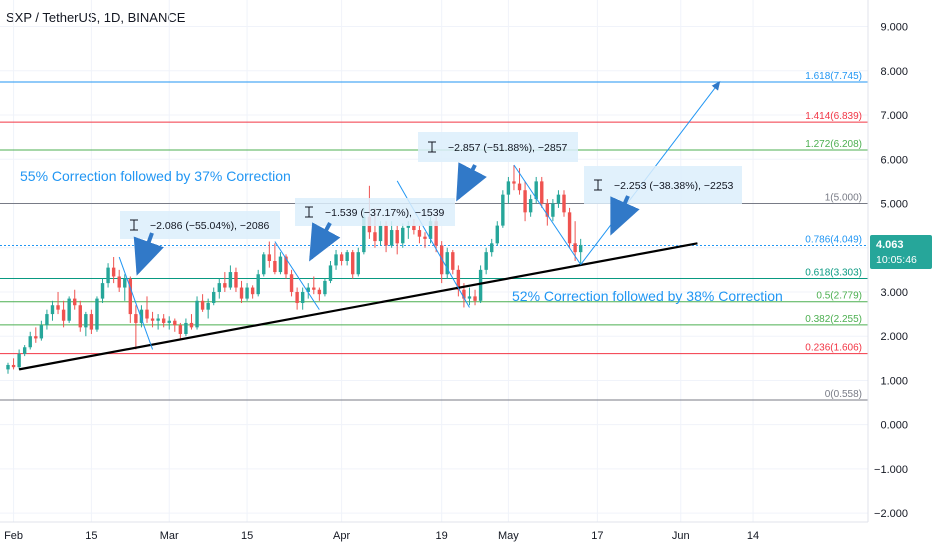 The height and width of the screenshot is (550, 932). What do you see at coordinates (833, 144) in the screenshot?
I see `fib-level-label: 1.272(6.208)` at bounding box center [833, 144].